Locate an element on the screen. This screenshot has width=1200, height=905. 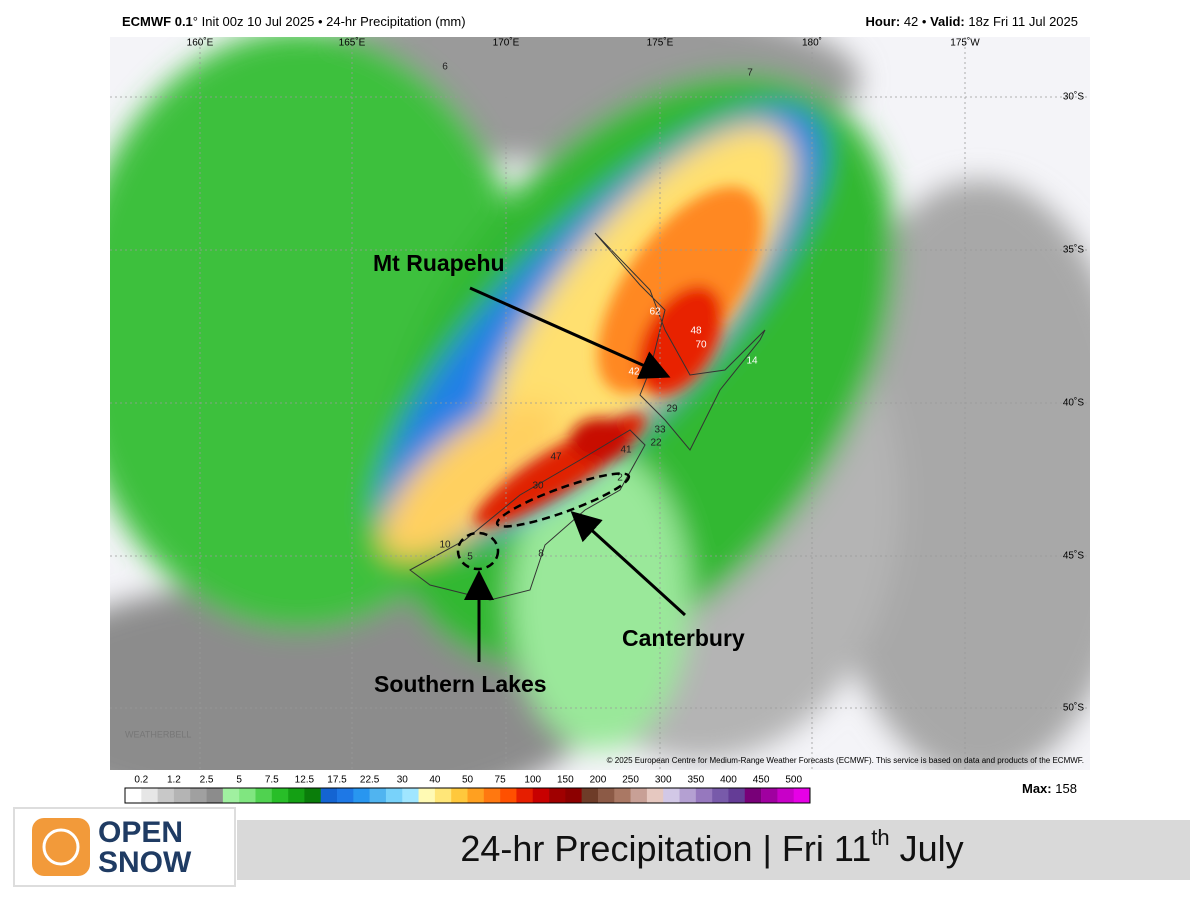
point-value: 22 is located at coordinates (656, 443).